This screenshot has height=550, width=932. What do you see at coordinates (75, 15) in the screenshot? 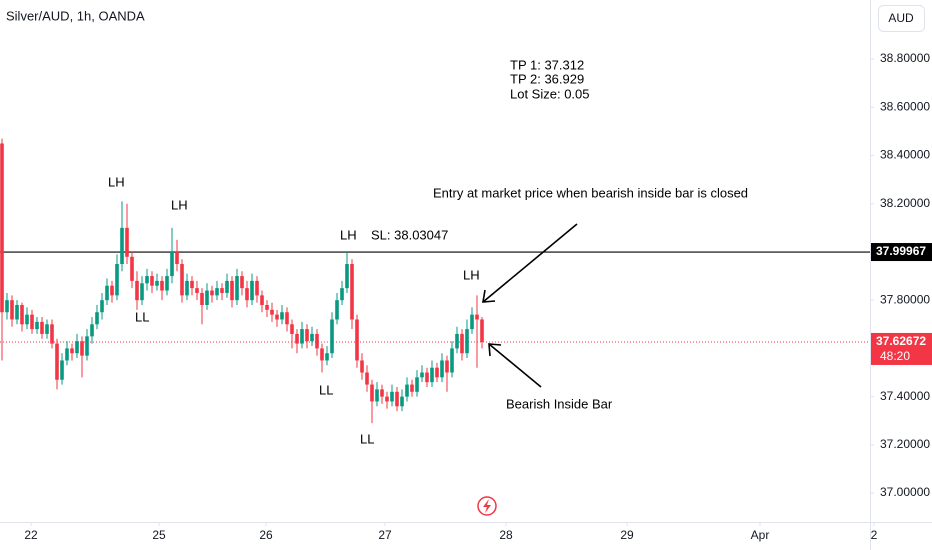
I see `chart-title: Silver/AUD, 1h, OANDA` at bounding box center [75, 15].